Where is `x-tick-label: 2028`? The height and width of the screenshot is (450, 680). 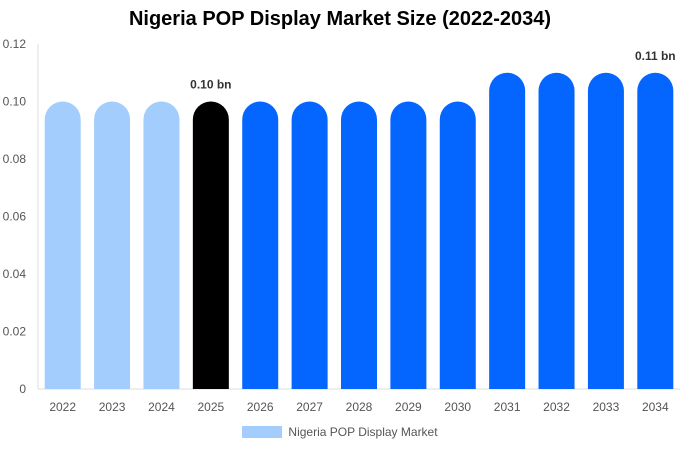 x-tick-label: 2028 is located at coordinates (359, 407).